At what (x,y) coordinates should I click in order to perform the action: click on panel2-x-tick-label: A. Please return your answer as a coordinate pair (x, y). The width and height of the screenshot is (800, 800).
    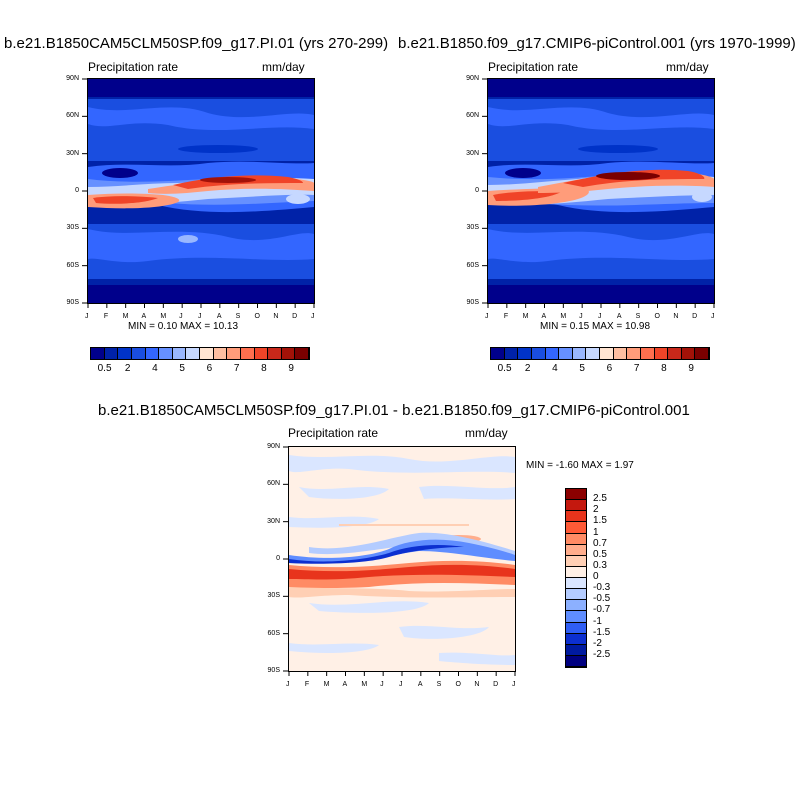
    Looking at the image, I should click on (619, 316).